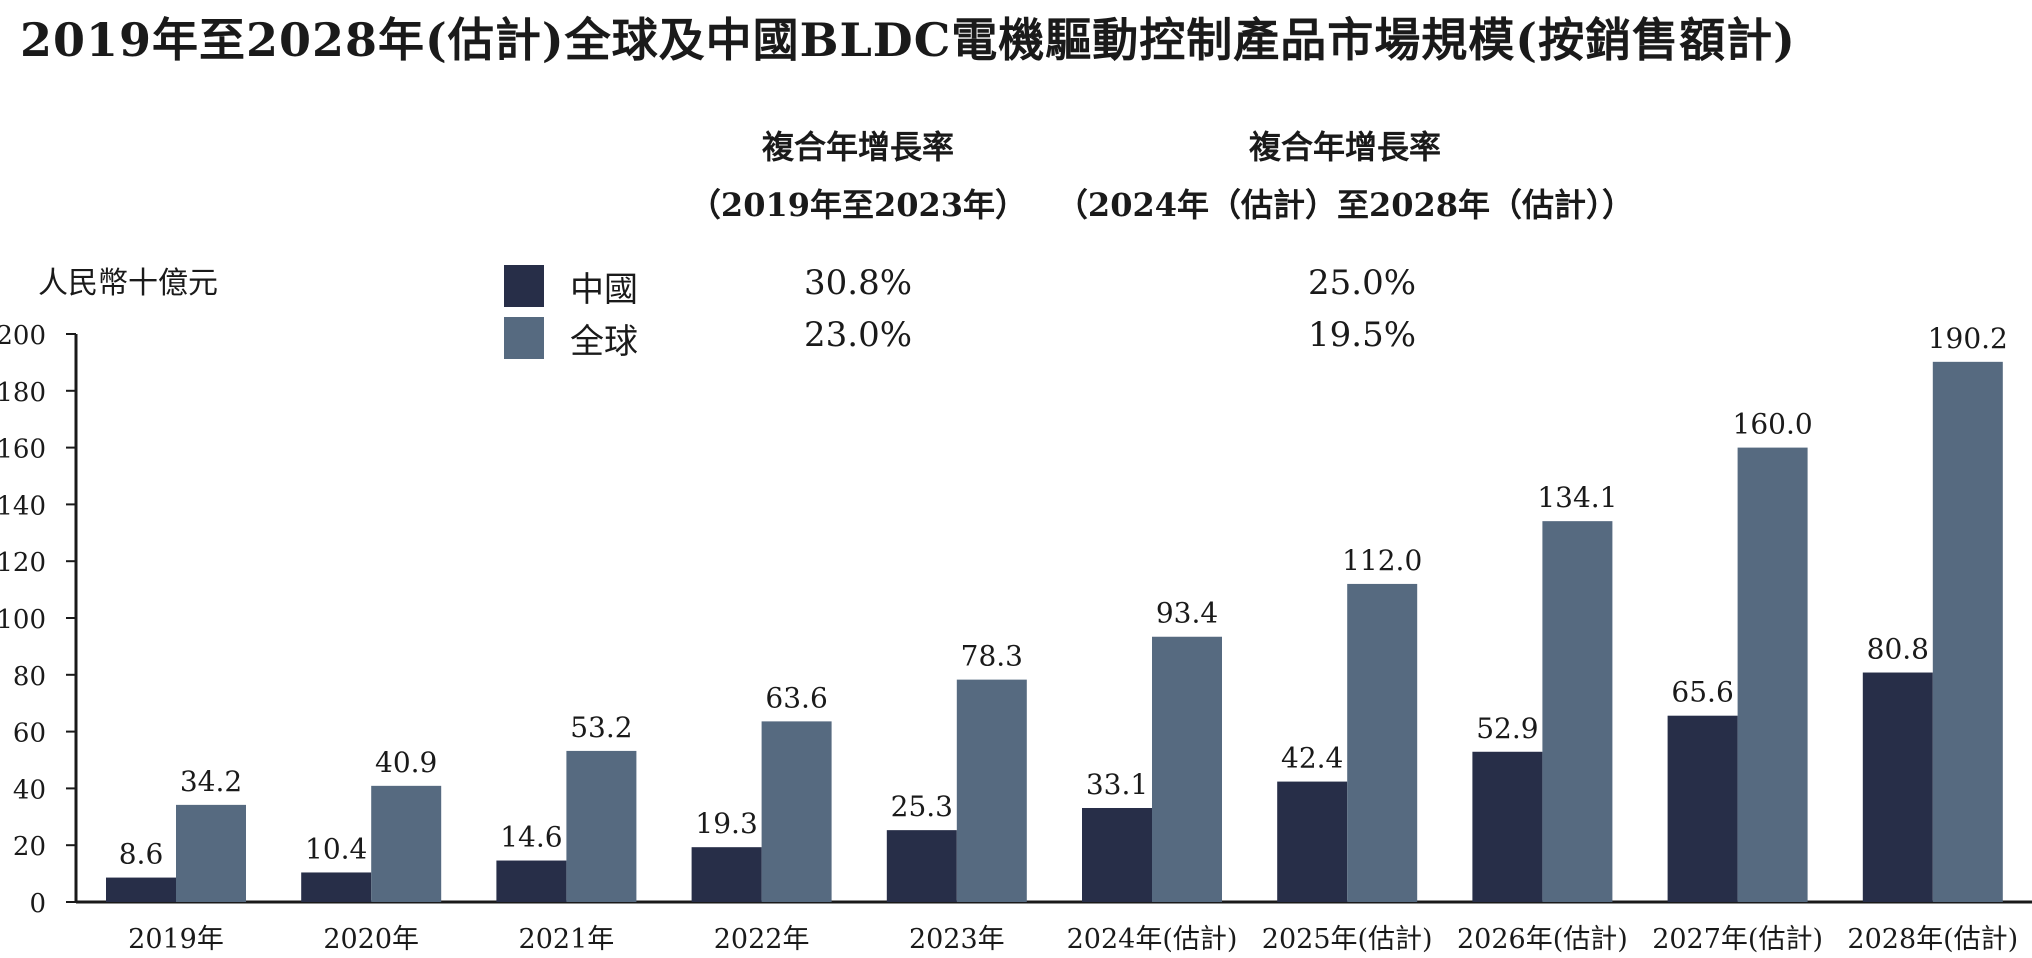  What do you see at coordinates (531, 837) in the screenshot?
I see `value-label-china: 14.6` at bounding box center [531, 837].